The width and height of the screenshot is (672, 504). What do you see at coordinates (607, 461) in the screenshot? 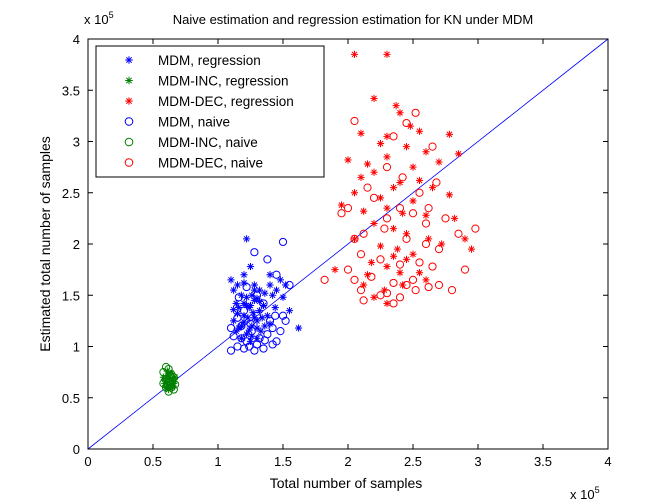
I see `x-tick-label: 4` at bounding box center [607, 461].